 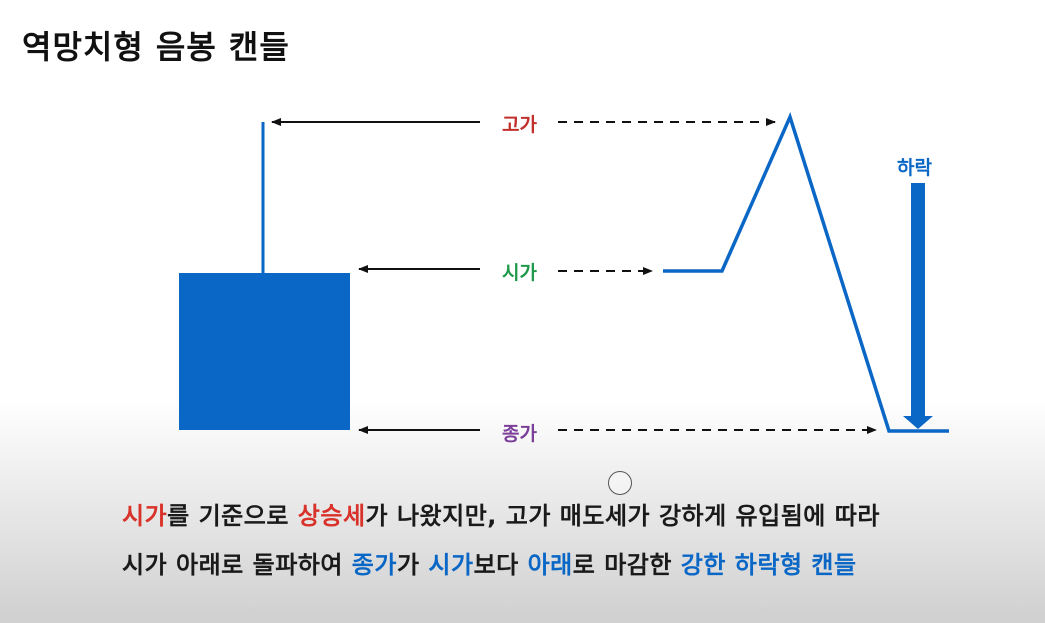 I want to click on high-label: 고가, so click(x=519, y=125).